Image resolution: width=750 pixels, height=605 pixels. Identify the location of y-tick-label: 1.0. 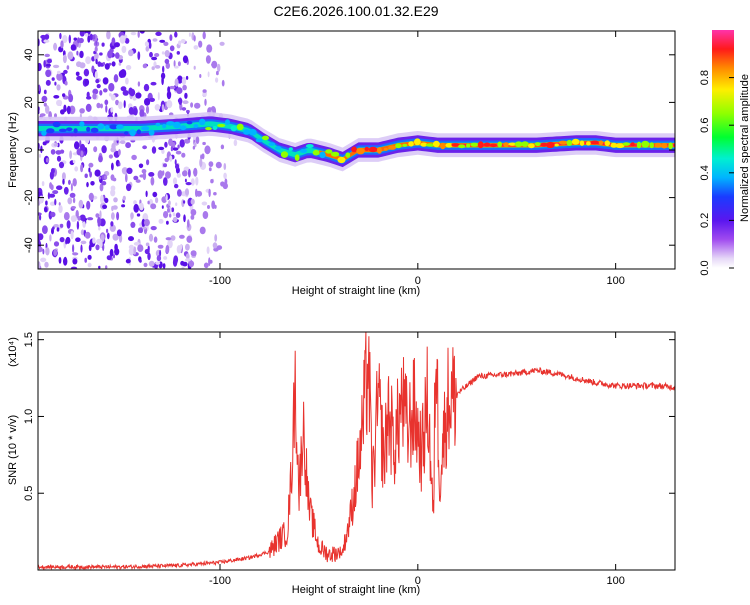
(29, 416).